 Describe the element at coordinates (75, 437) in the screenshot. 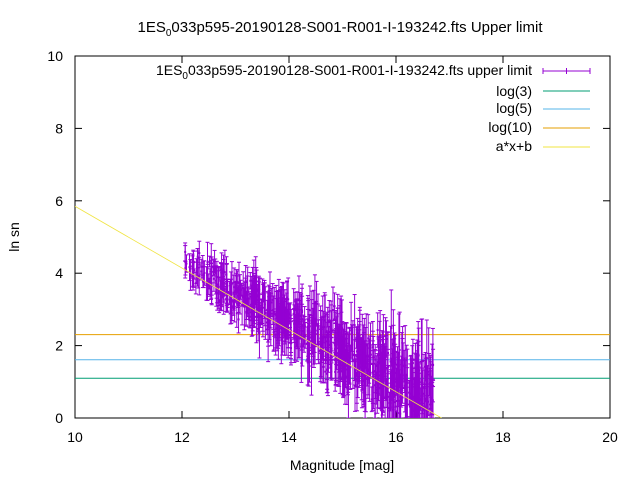

I see `x-tick-label: 10` at that location.